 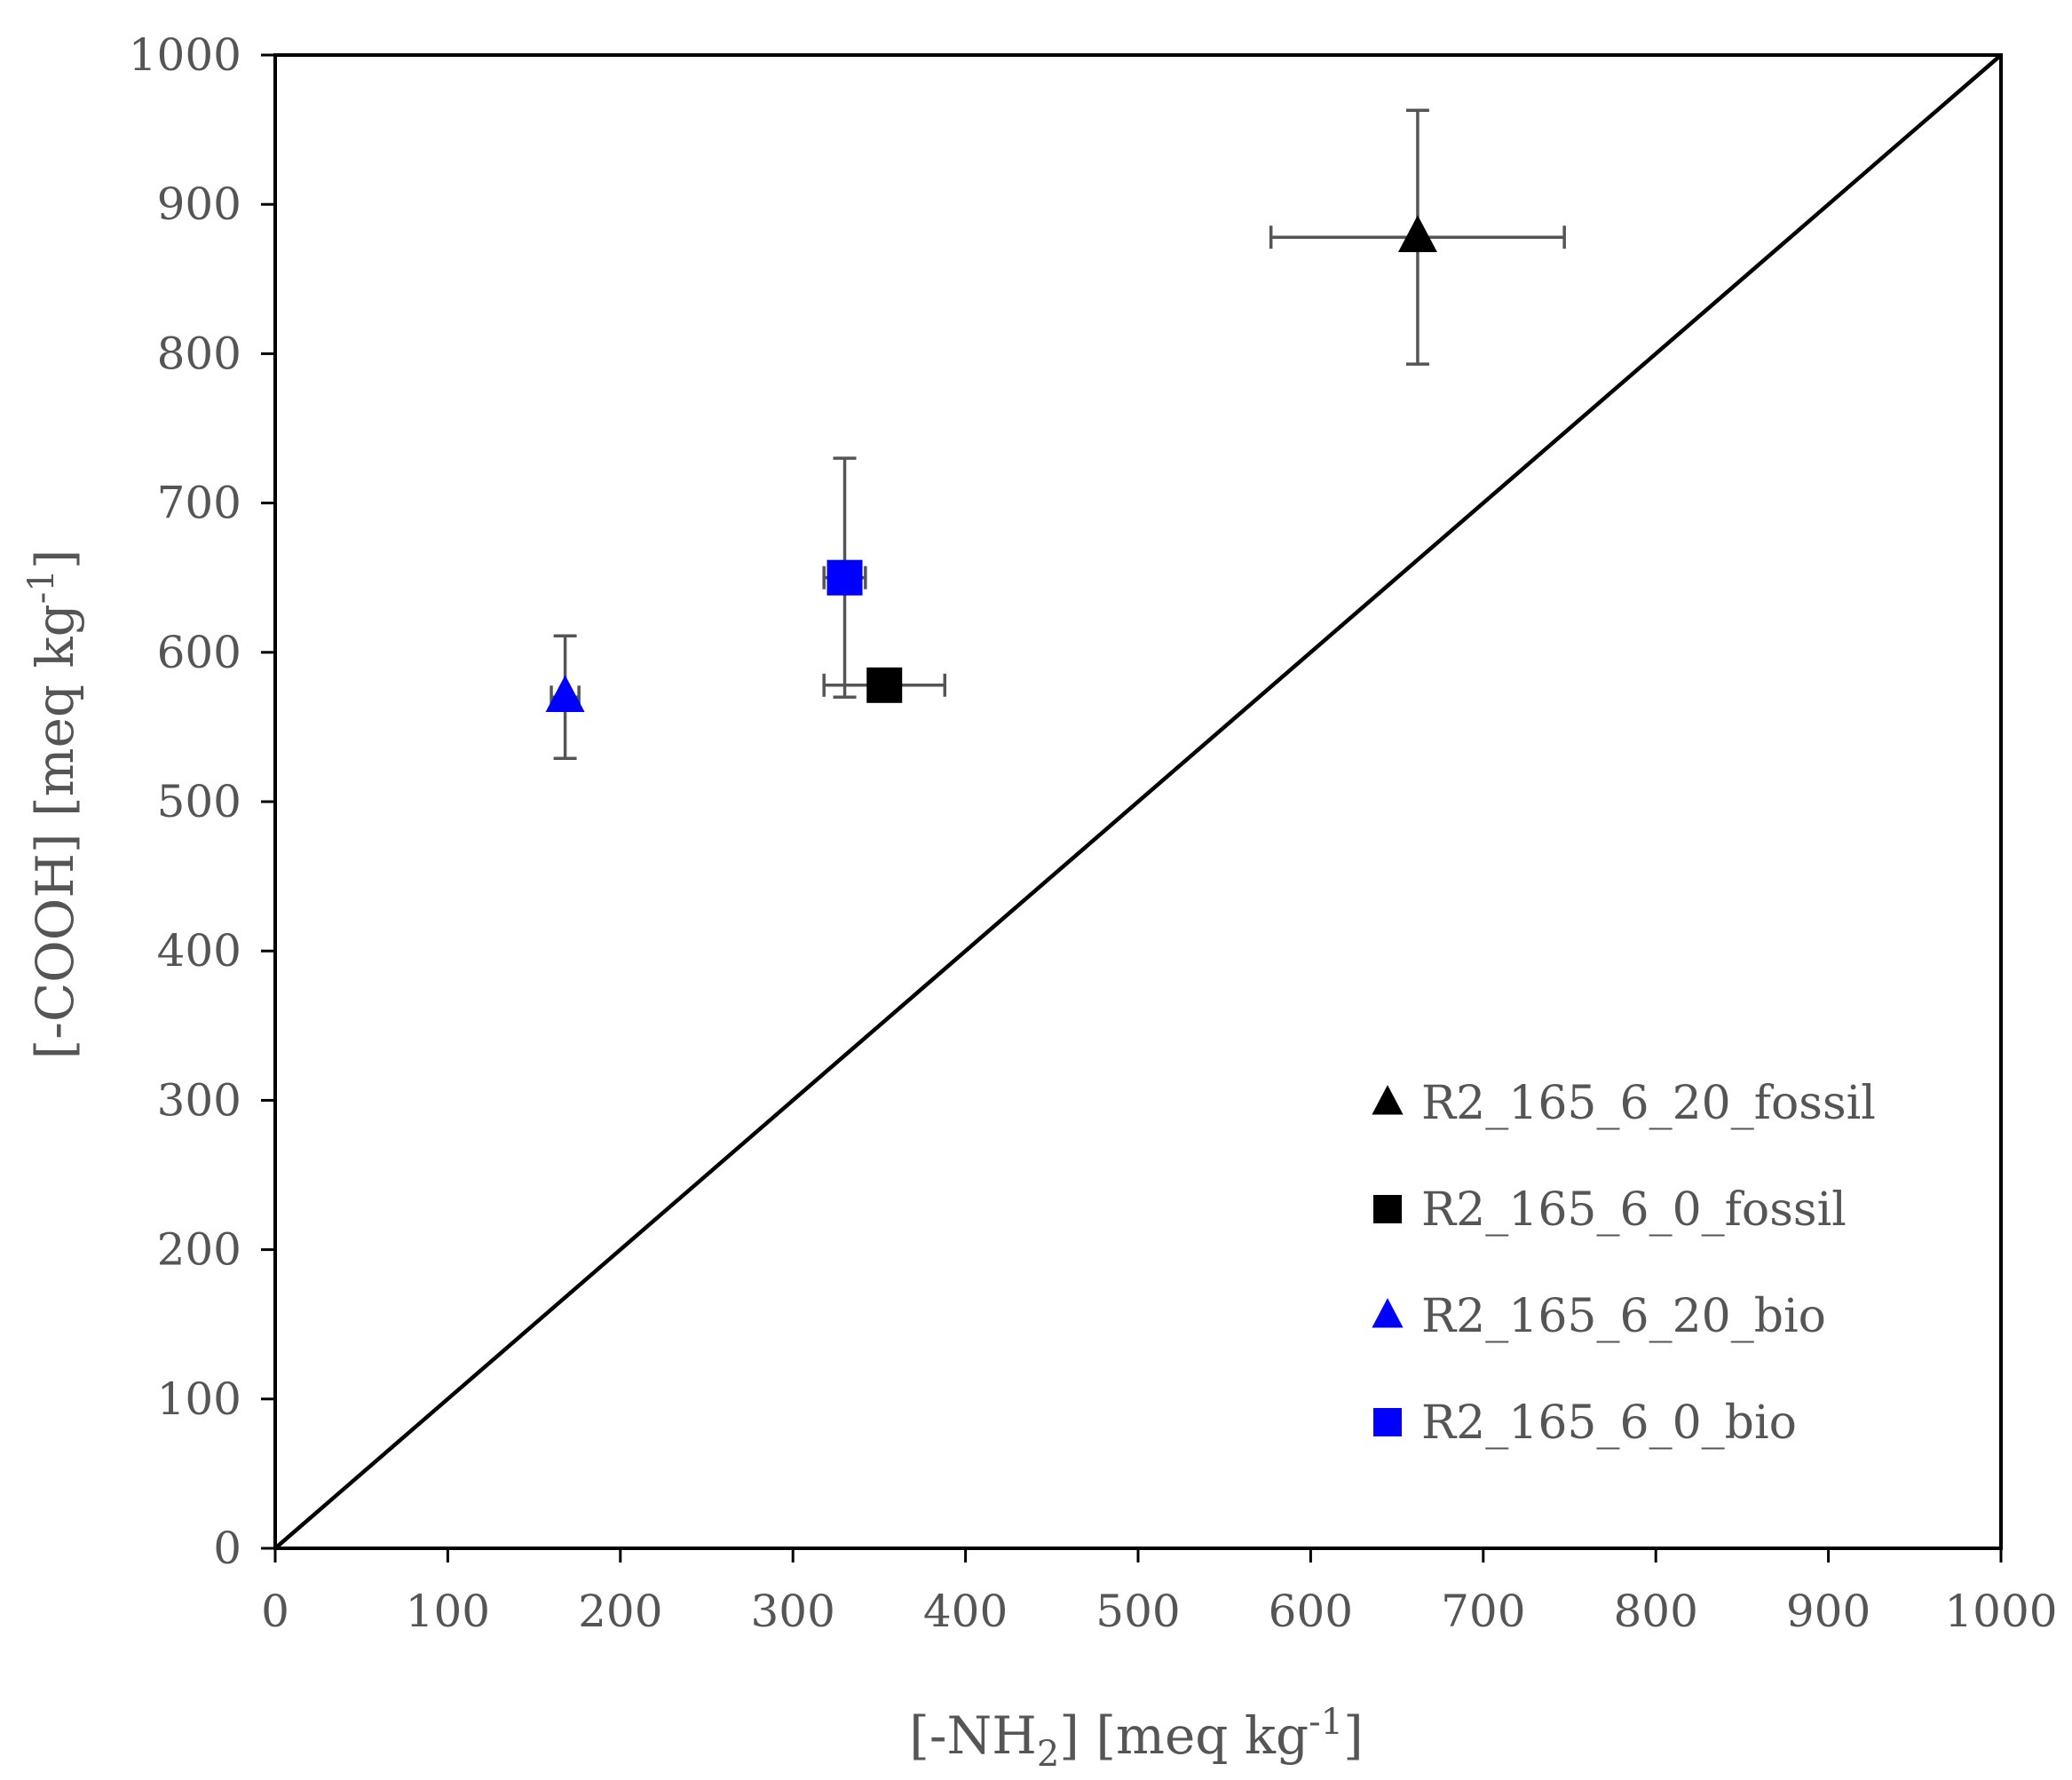 I want to click on y-tick-label: 500, so click(x=199, y=801).